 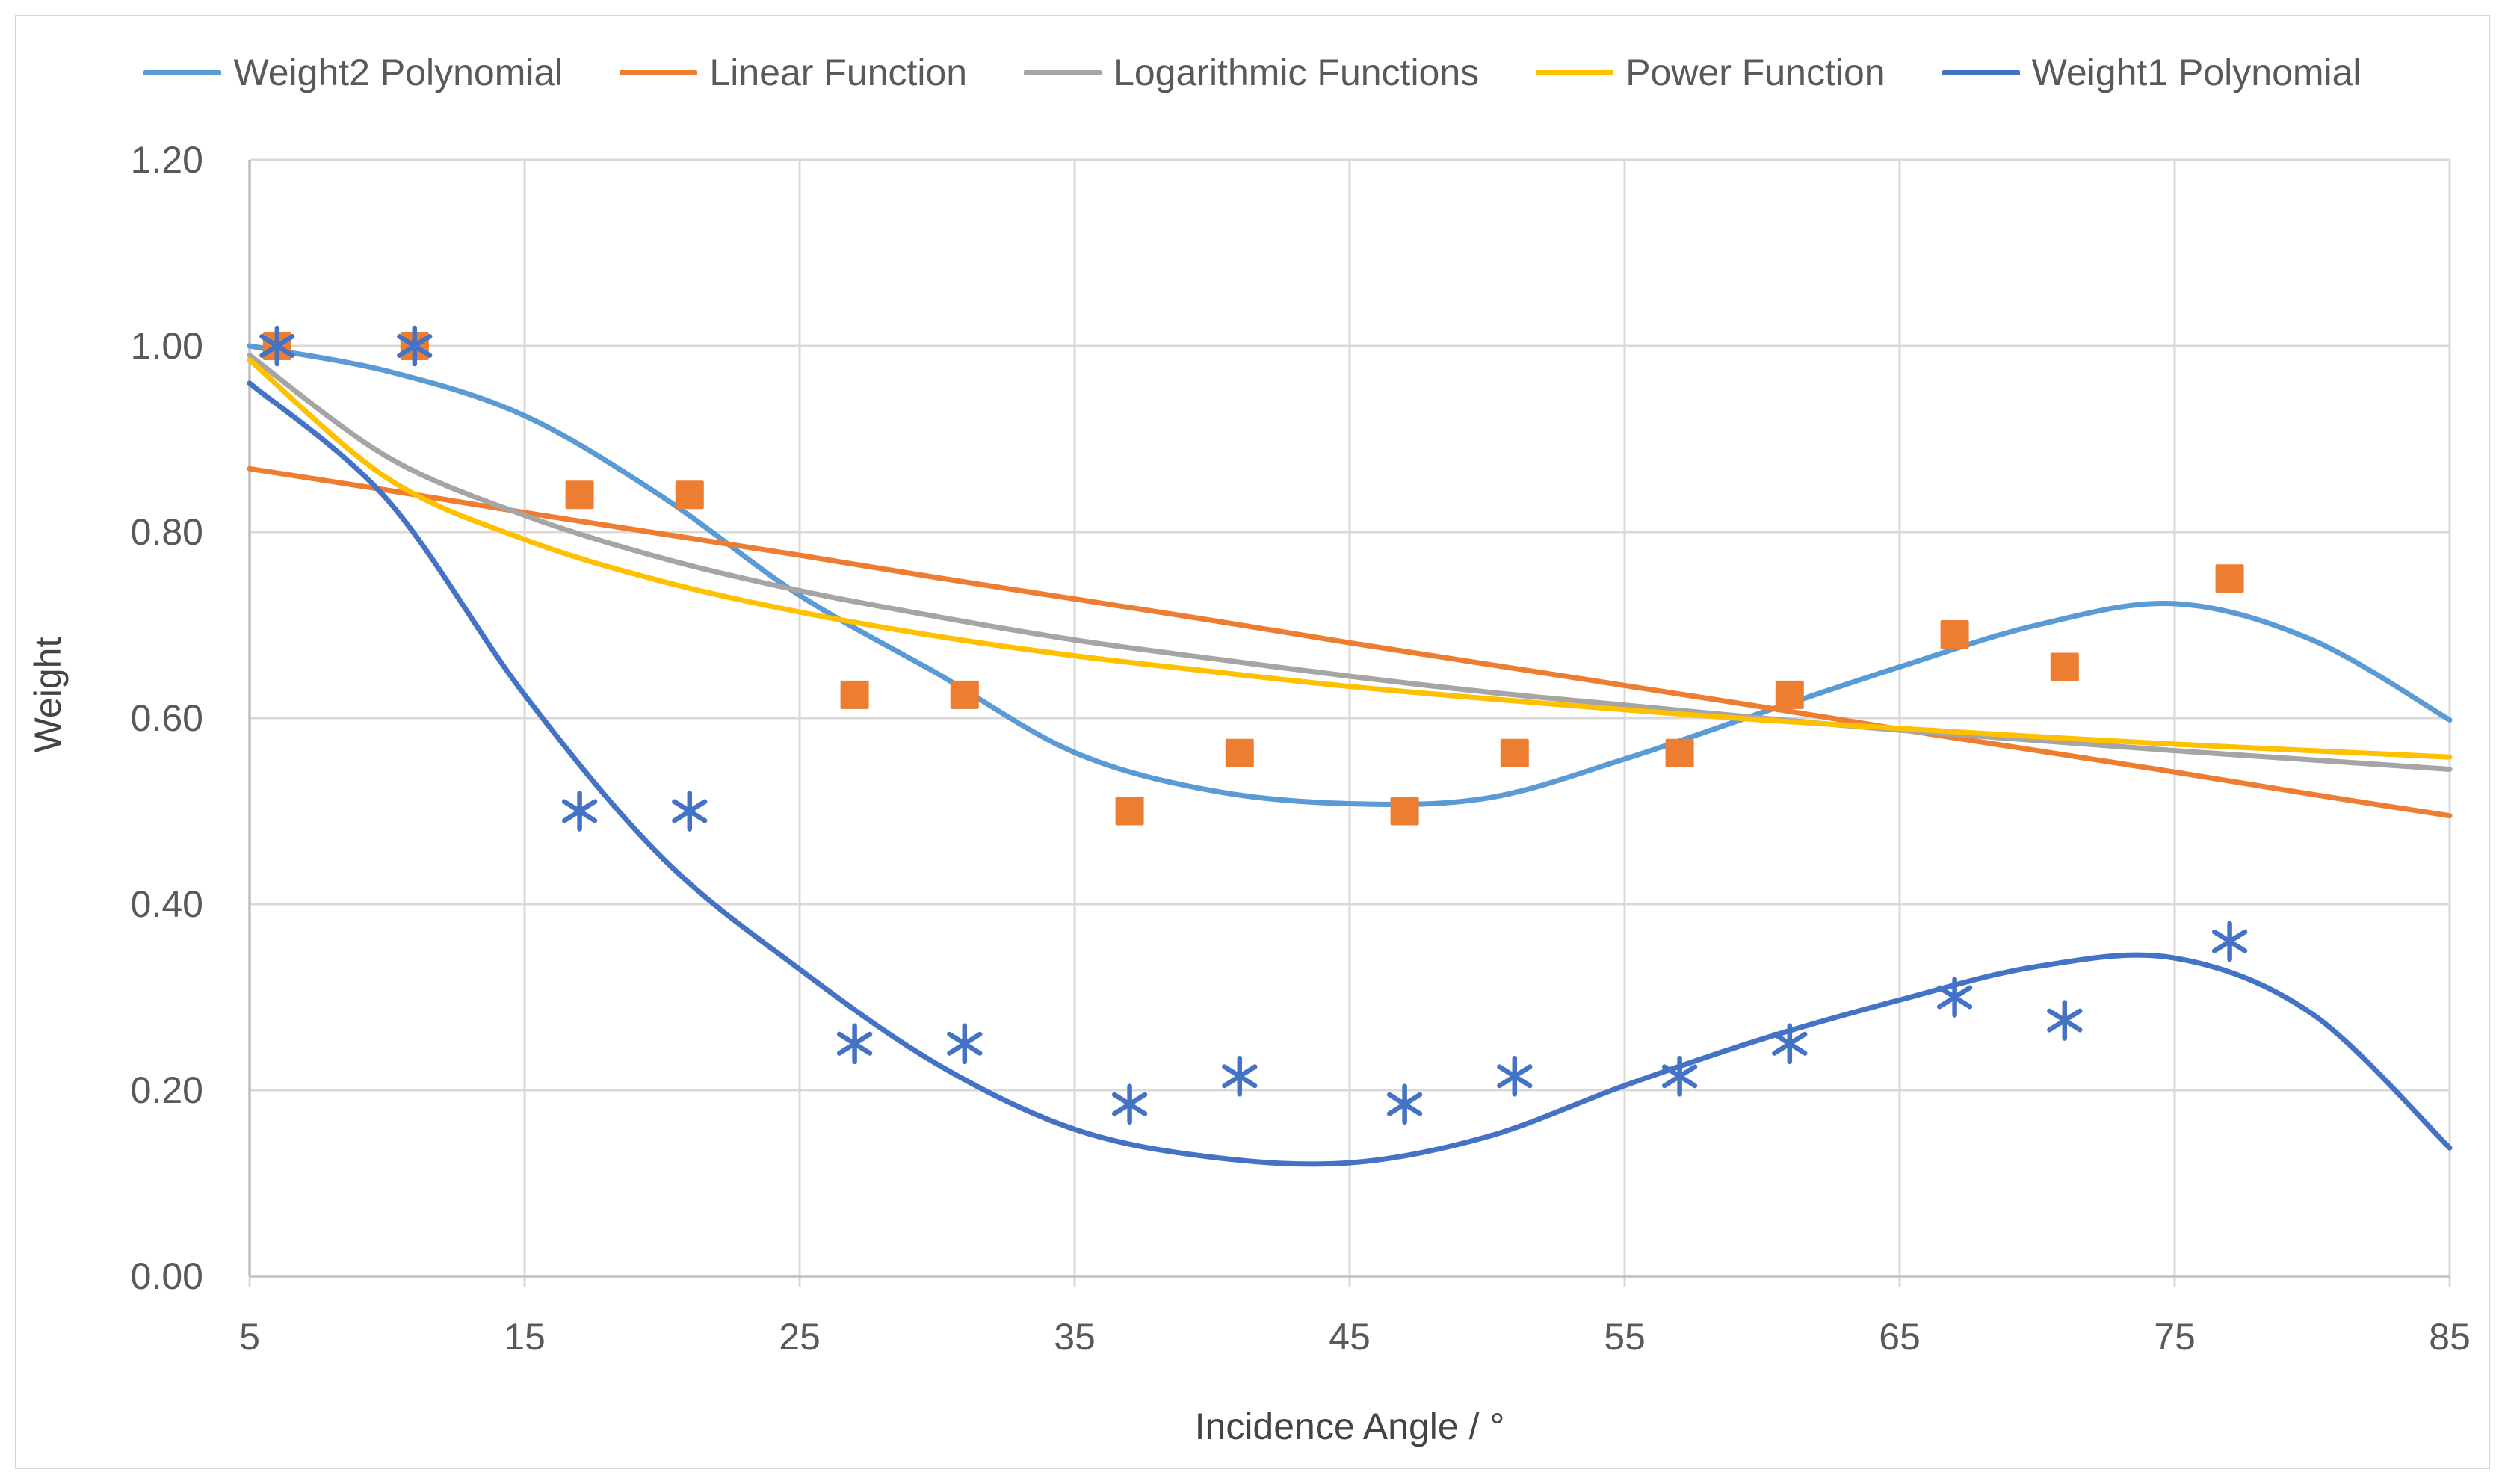 I want to click on legend-label: Power Function, so click(x=1755, y=72).